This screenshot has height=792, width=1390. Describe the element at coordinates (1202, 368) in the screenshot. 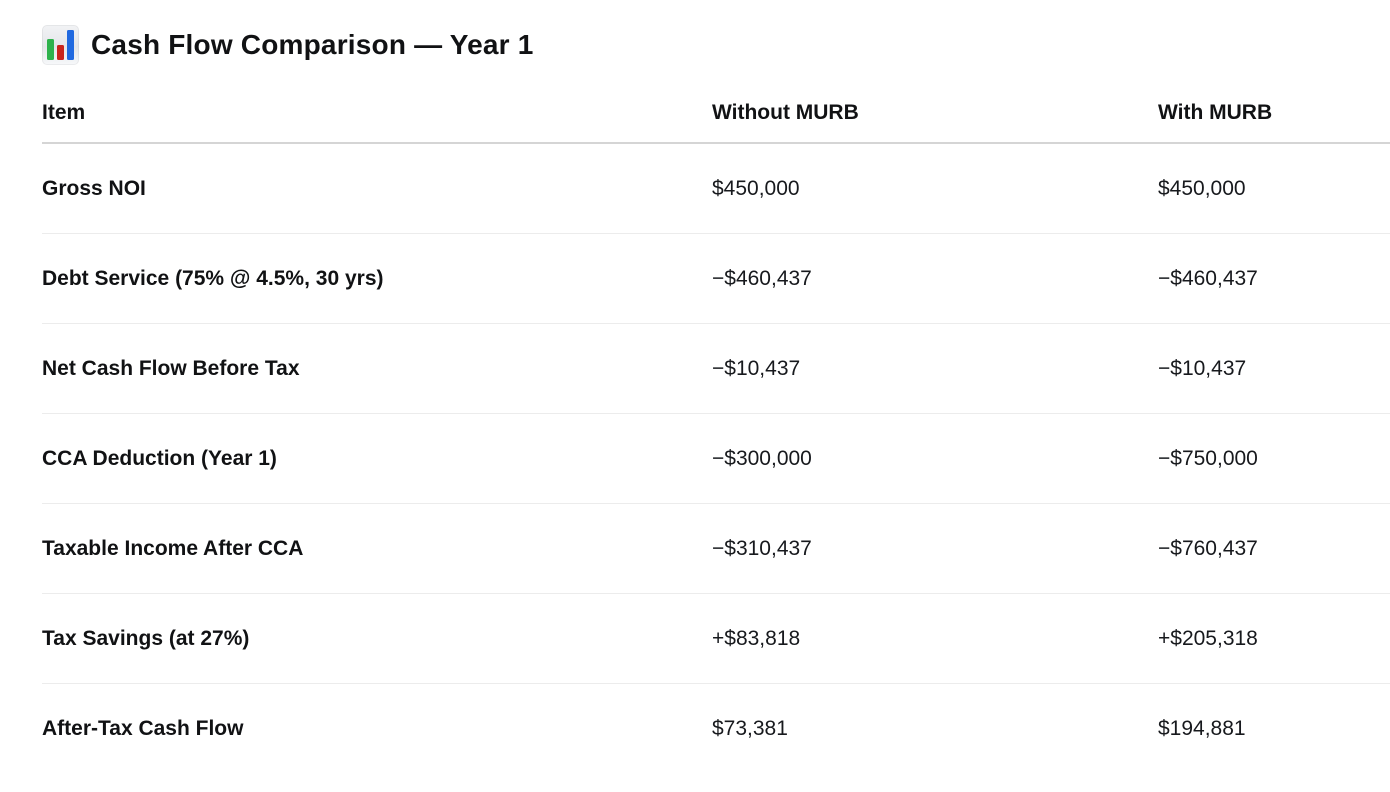

I see `row-with-murb-value: −$10,437` at that location.